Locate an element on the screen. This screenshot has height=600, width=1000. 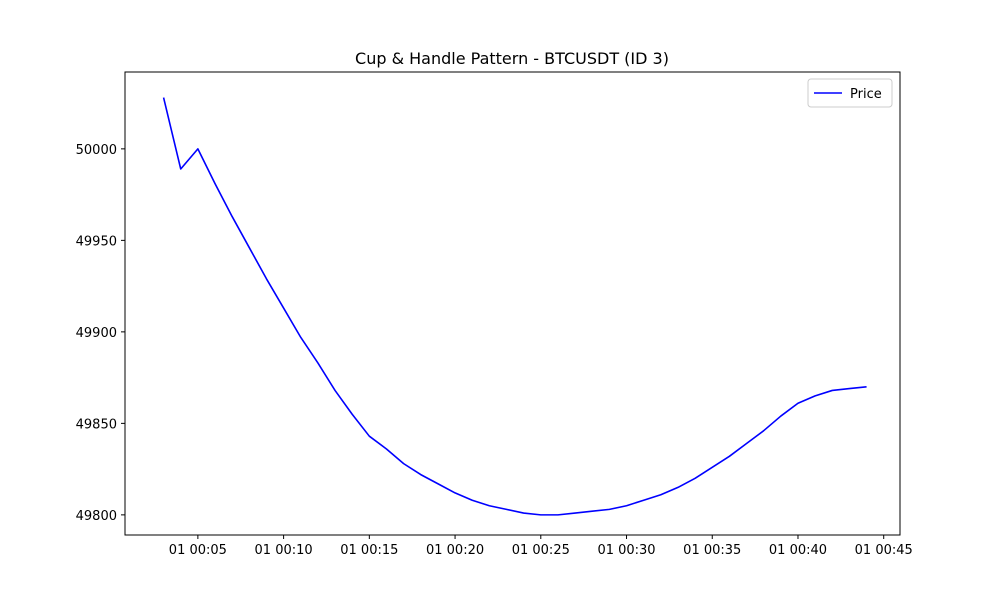
y-tick-label: 49850 is located at coordinates (96, 424).